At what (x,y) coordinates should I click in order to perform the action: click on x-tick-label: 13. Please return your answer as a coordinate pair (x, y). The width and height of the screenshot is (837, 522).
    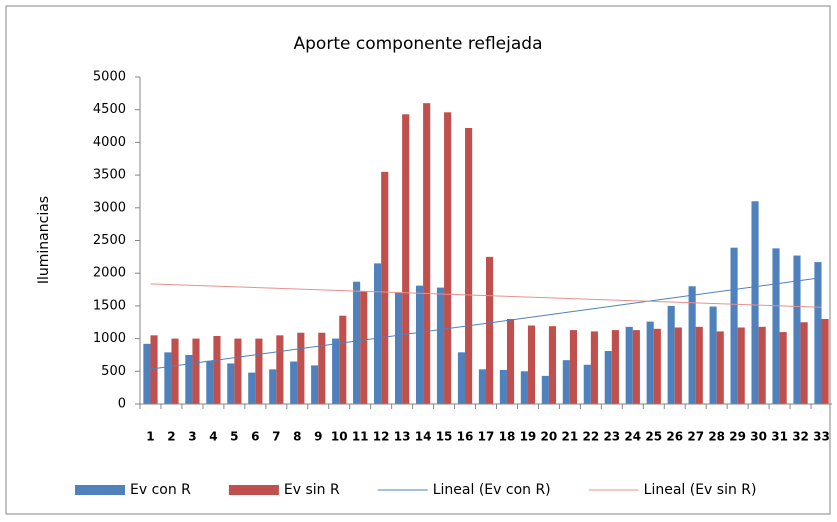
    Looking at the image, I should click on (402, 437).